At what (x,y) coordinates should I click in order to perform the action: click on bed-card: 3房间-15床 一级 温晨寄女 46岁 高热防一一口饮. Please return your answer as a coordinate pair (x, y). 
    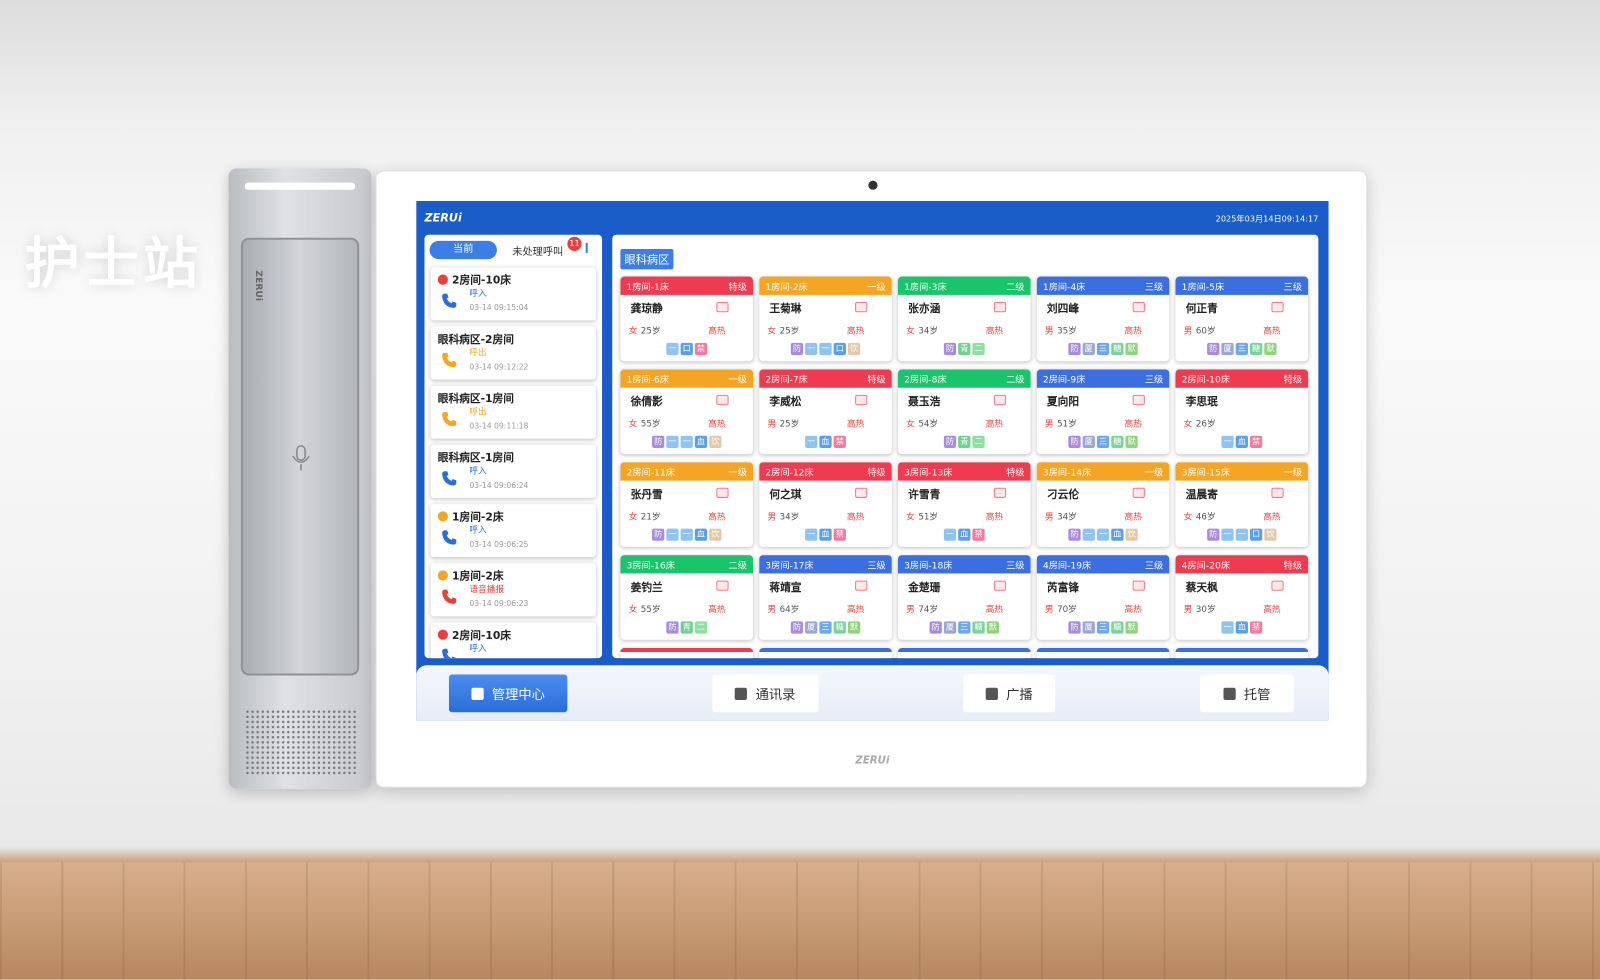
    Looking at the image, I should click on (1242, 504).